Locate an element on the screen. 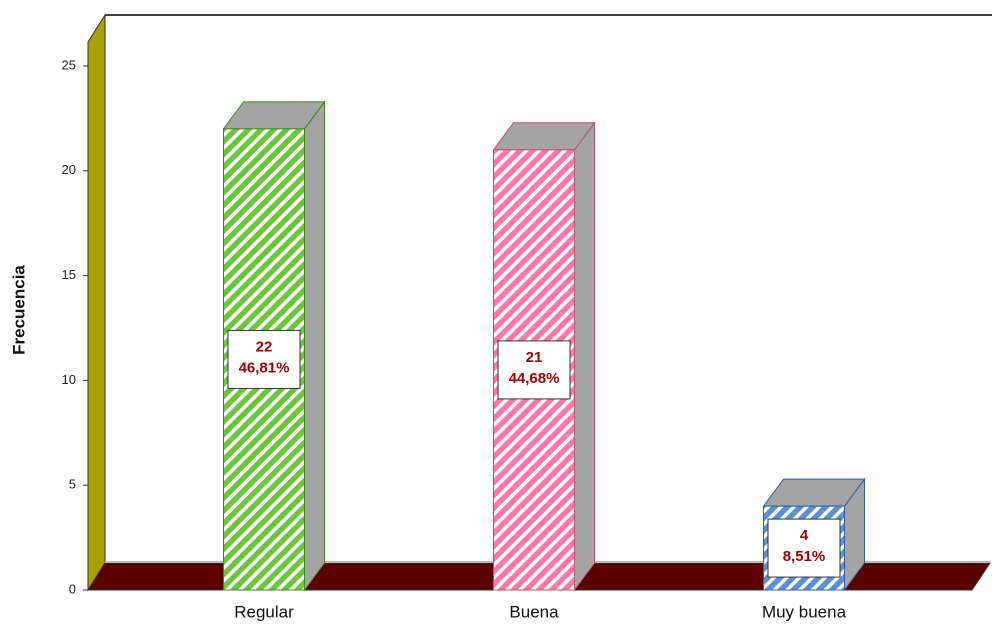 The width and height of the screenshot is (992, 633). value-label: 4 is located at coordinates (804, 535).